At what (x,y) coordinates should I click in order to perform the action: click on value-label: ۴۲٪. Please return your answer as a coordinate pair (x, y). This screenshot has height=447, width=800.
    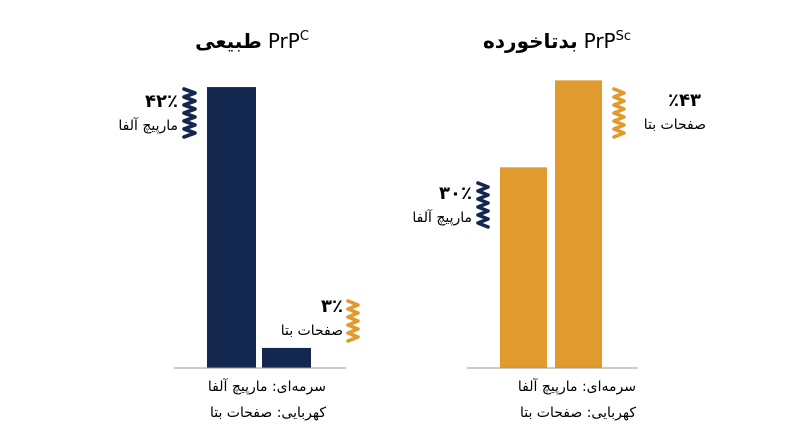
    Looking at the image, I should click on (161, 101).